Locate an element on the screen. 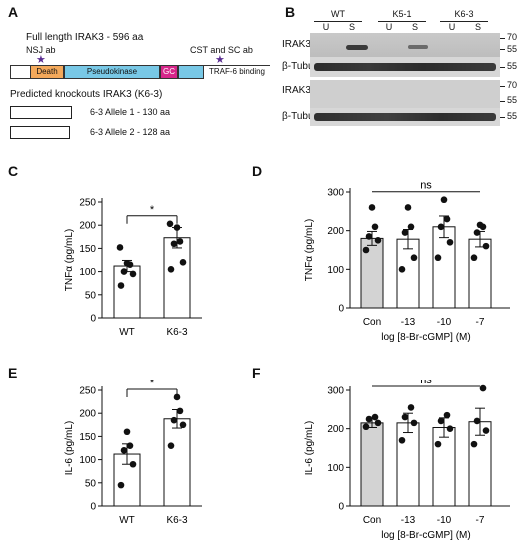 This screenshot has height=550, width=530. y-axis-label: TNFα (pg/mL) is located at coordinates (309, 250).